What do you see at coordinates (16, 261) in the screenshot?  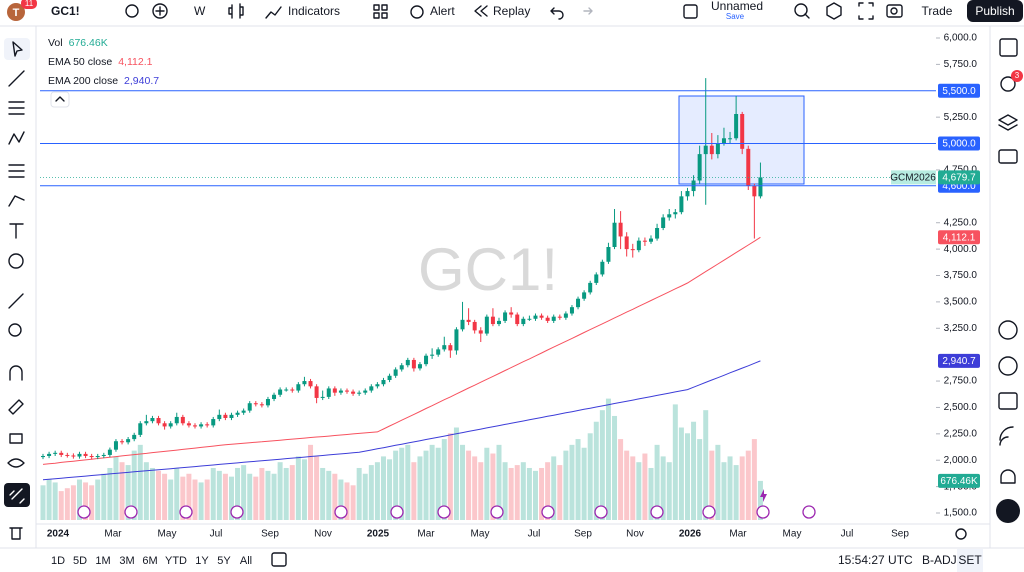 I see `emoji-tool` at bounding box center [16, 261].